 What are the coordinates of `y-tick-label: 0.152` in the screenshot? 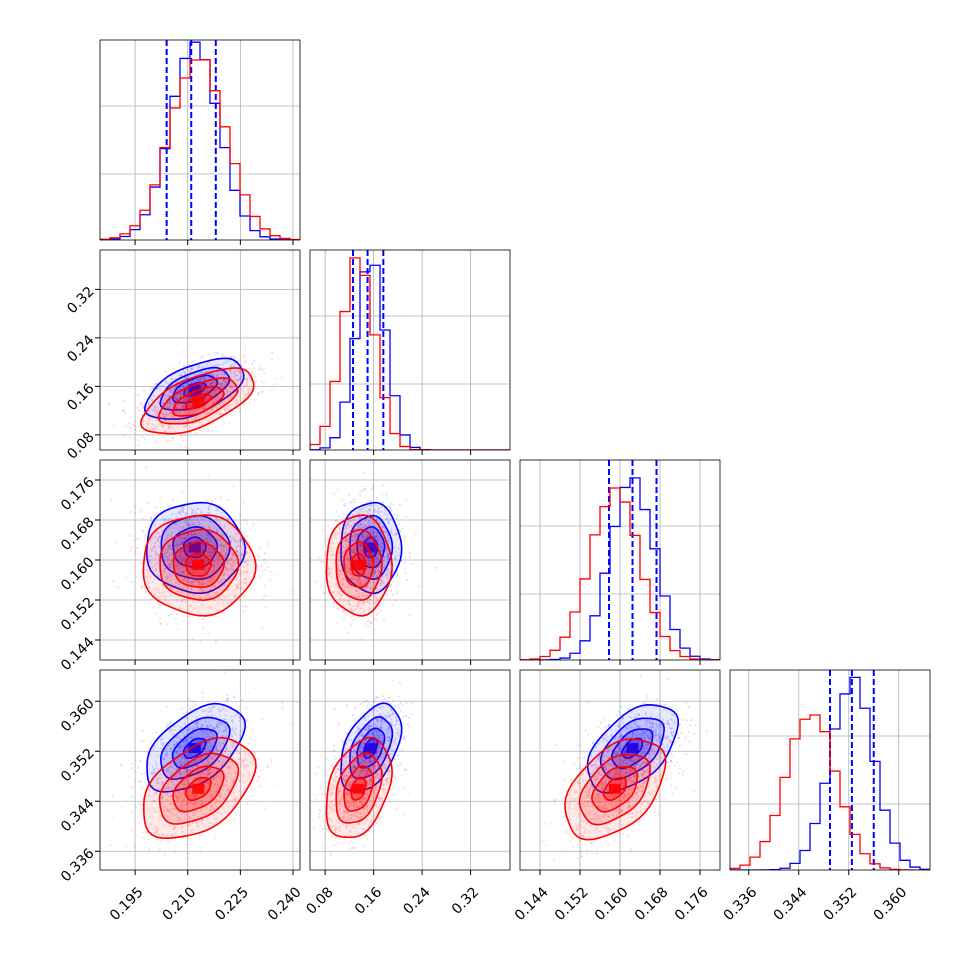 It's located at (78, 614).